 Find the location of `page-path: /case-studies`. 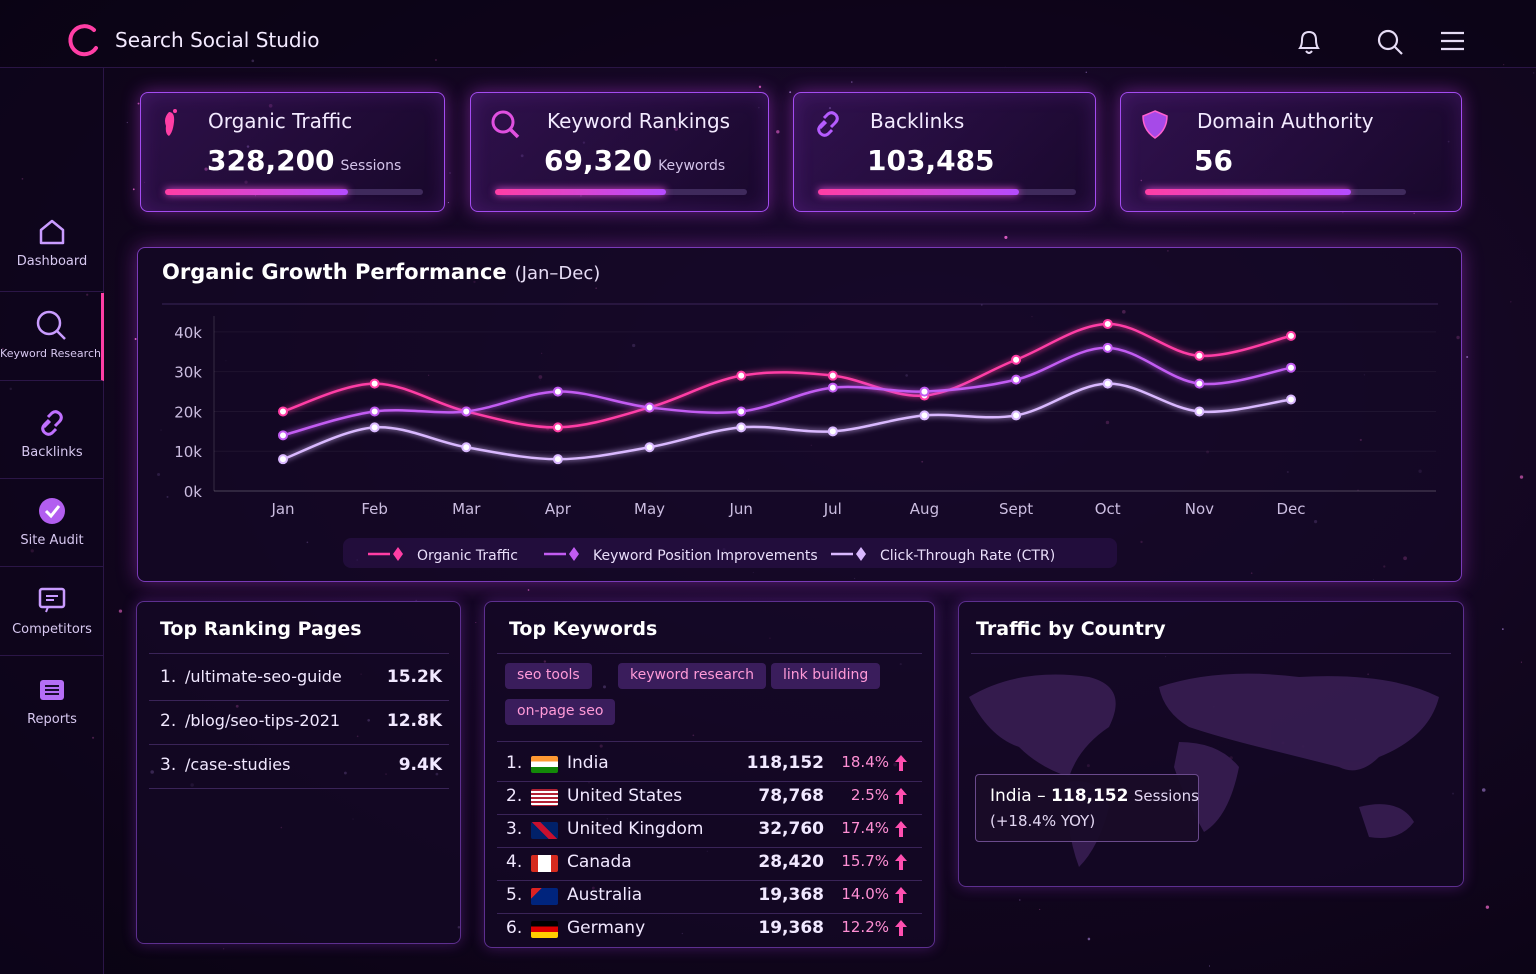

page-path: /case-studies is located at coordinates (238, 764).